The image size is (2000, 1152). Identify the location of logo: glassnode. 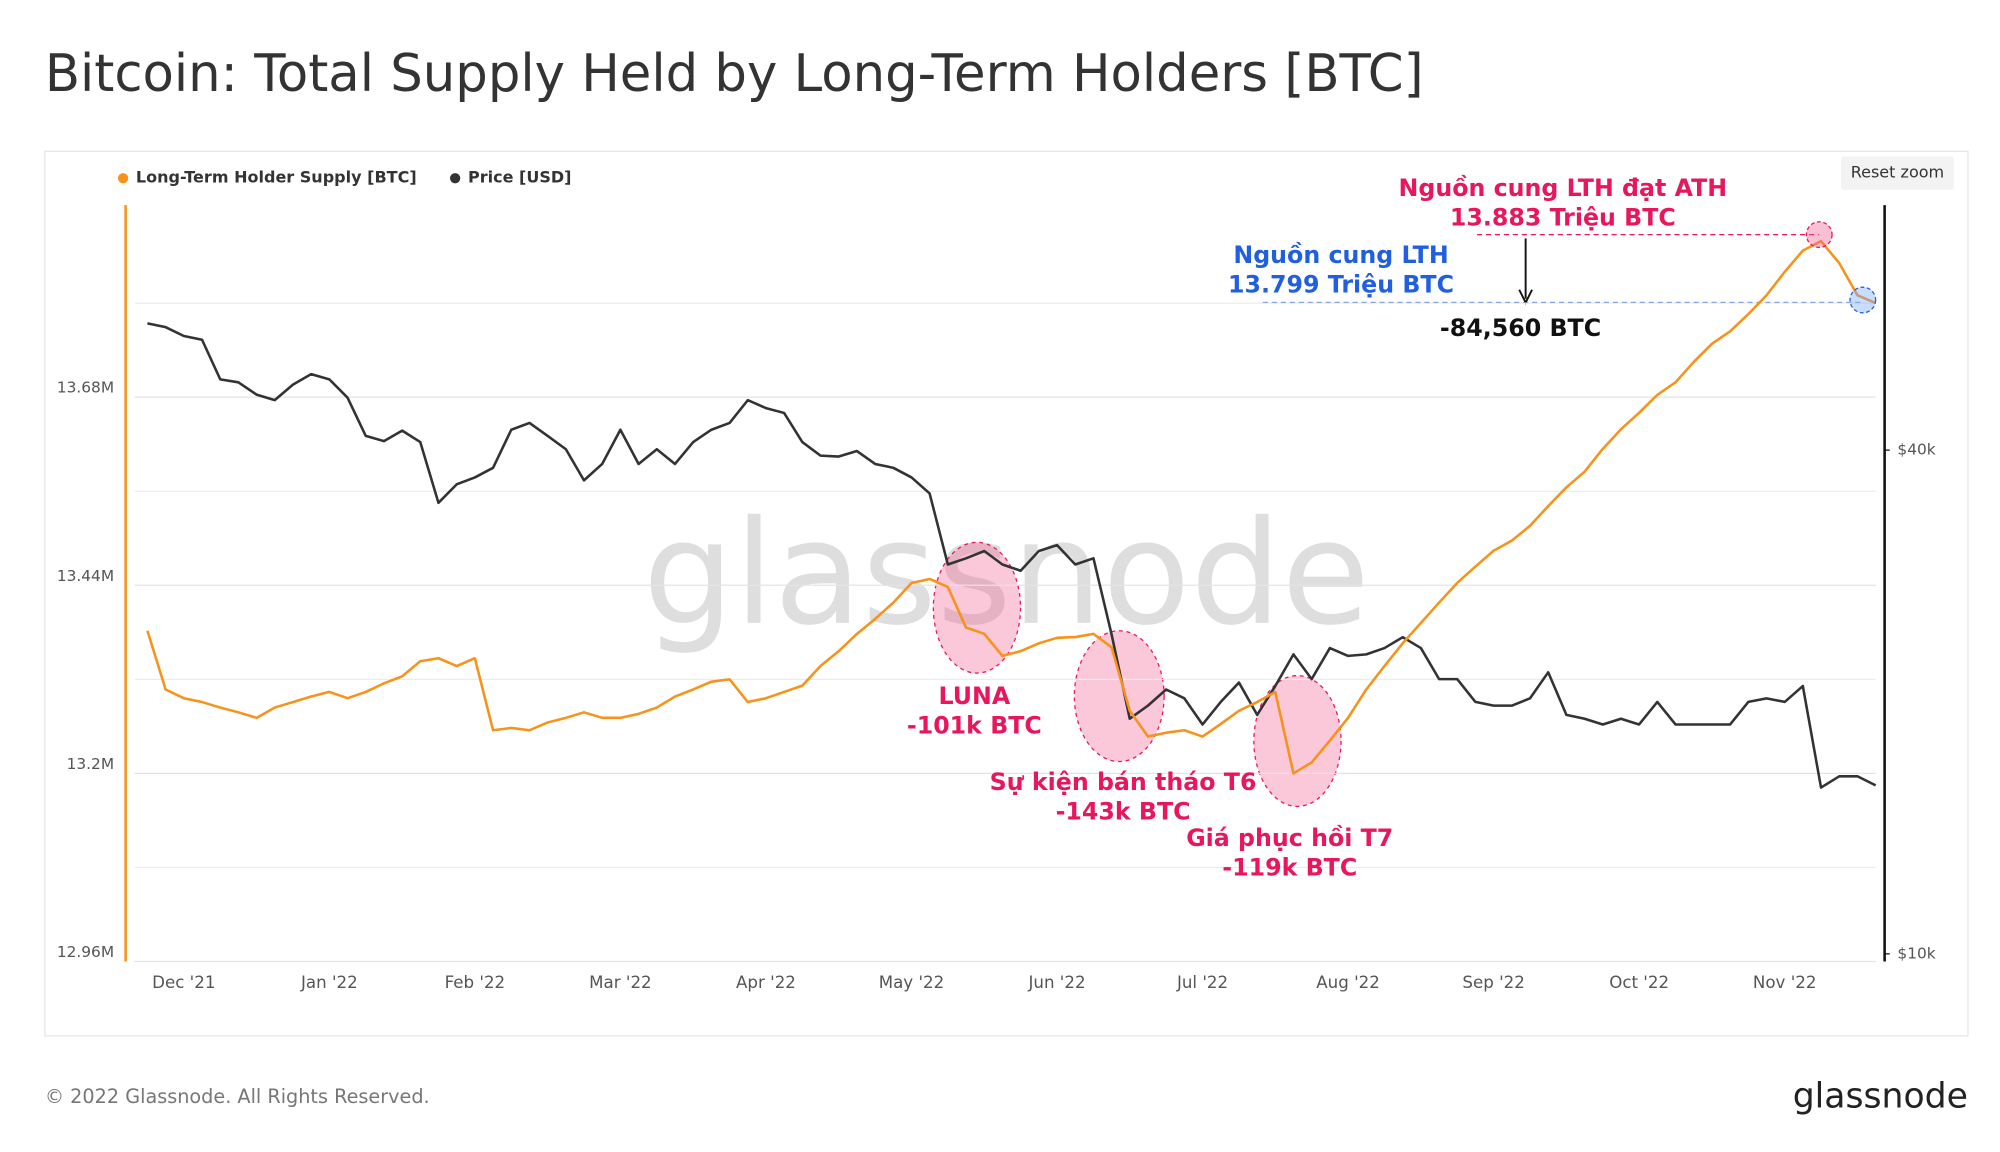
(1880, 1096).